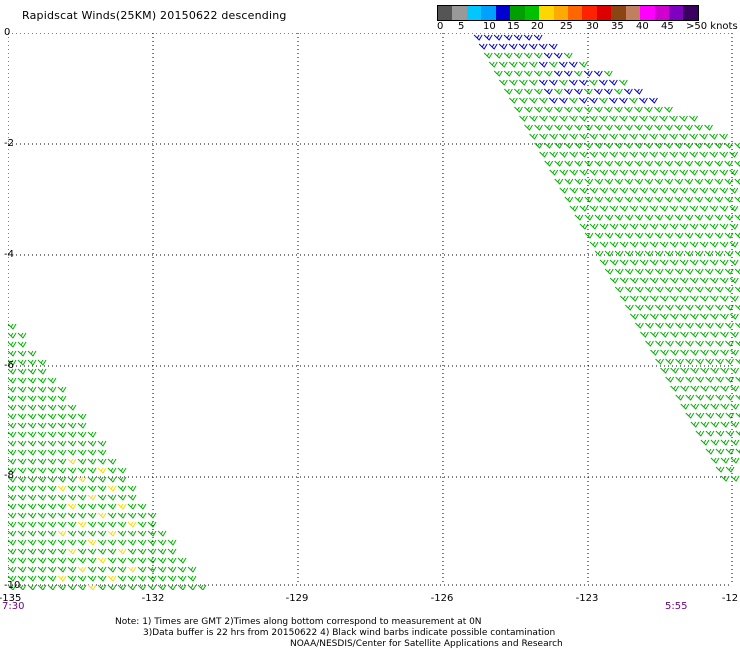 The image size is (740, 650). Describe the element at coordinates (7, 32) in the screenshot. I see `y-tick-label: 0` at that location.